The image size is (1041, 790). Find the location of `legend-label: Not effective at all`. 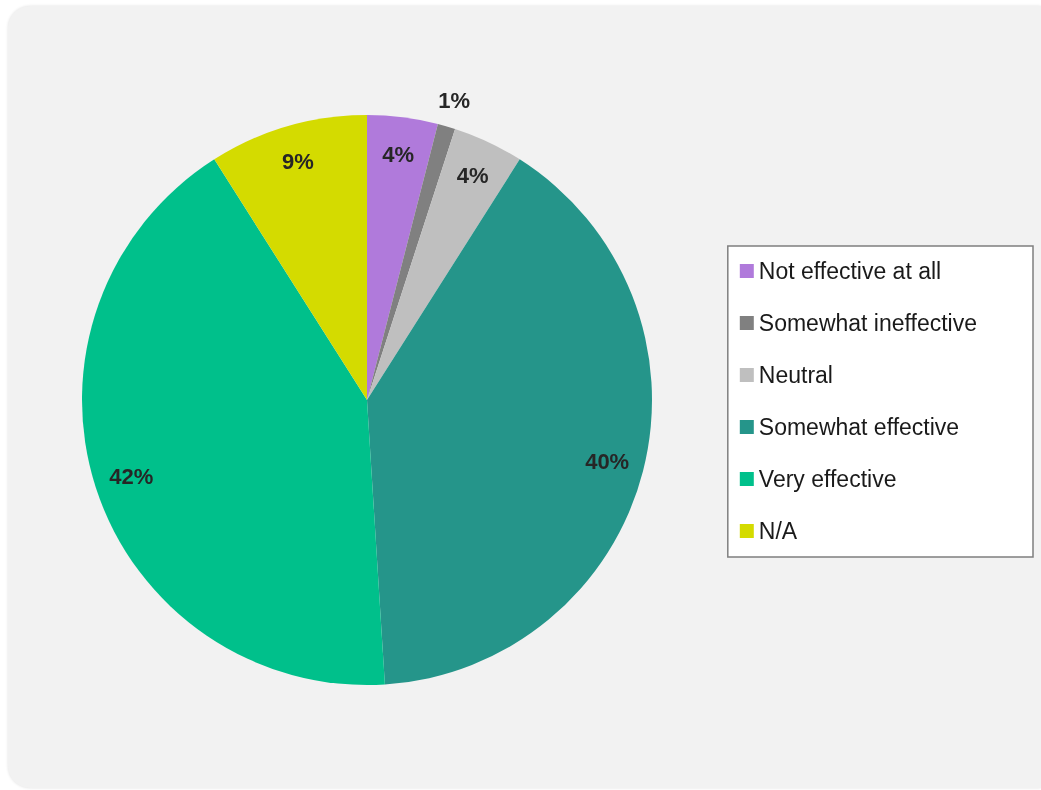

legend-label: Not effective at all is located at coordinates (850, 271).